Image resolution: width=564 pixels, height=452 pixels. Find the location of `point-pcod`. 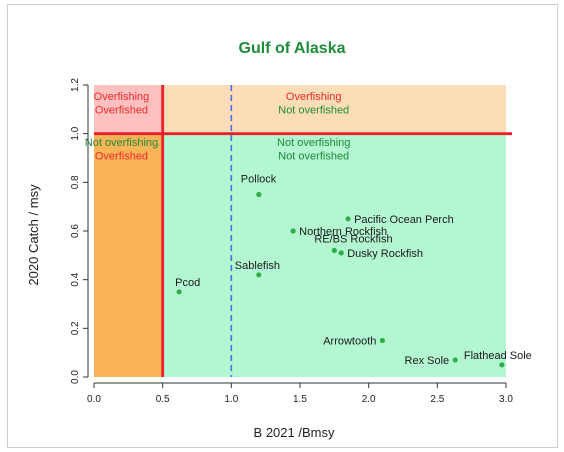

point-pcod is located at coordinates (179, 292).